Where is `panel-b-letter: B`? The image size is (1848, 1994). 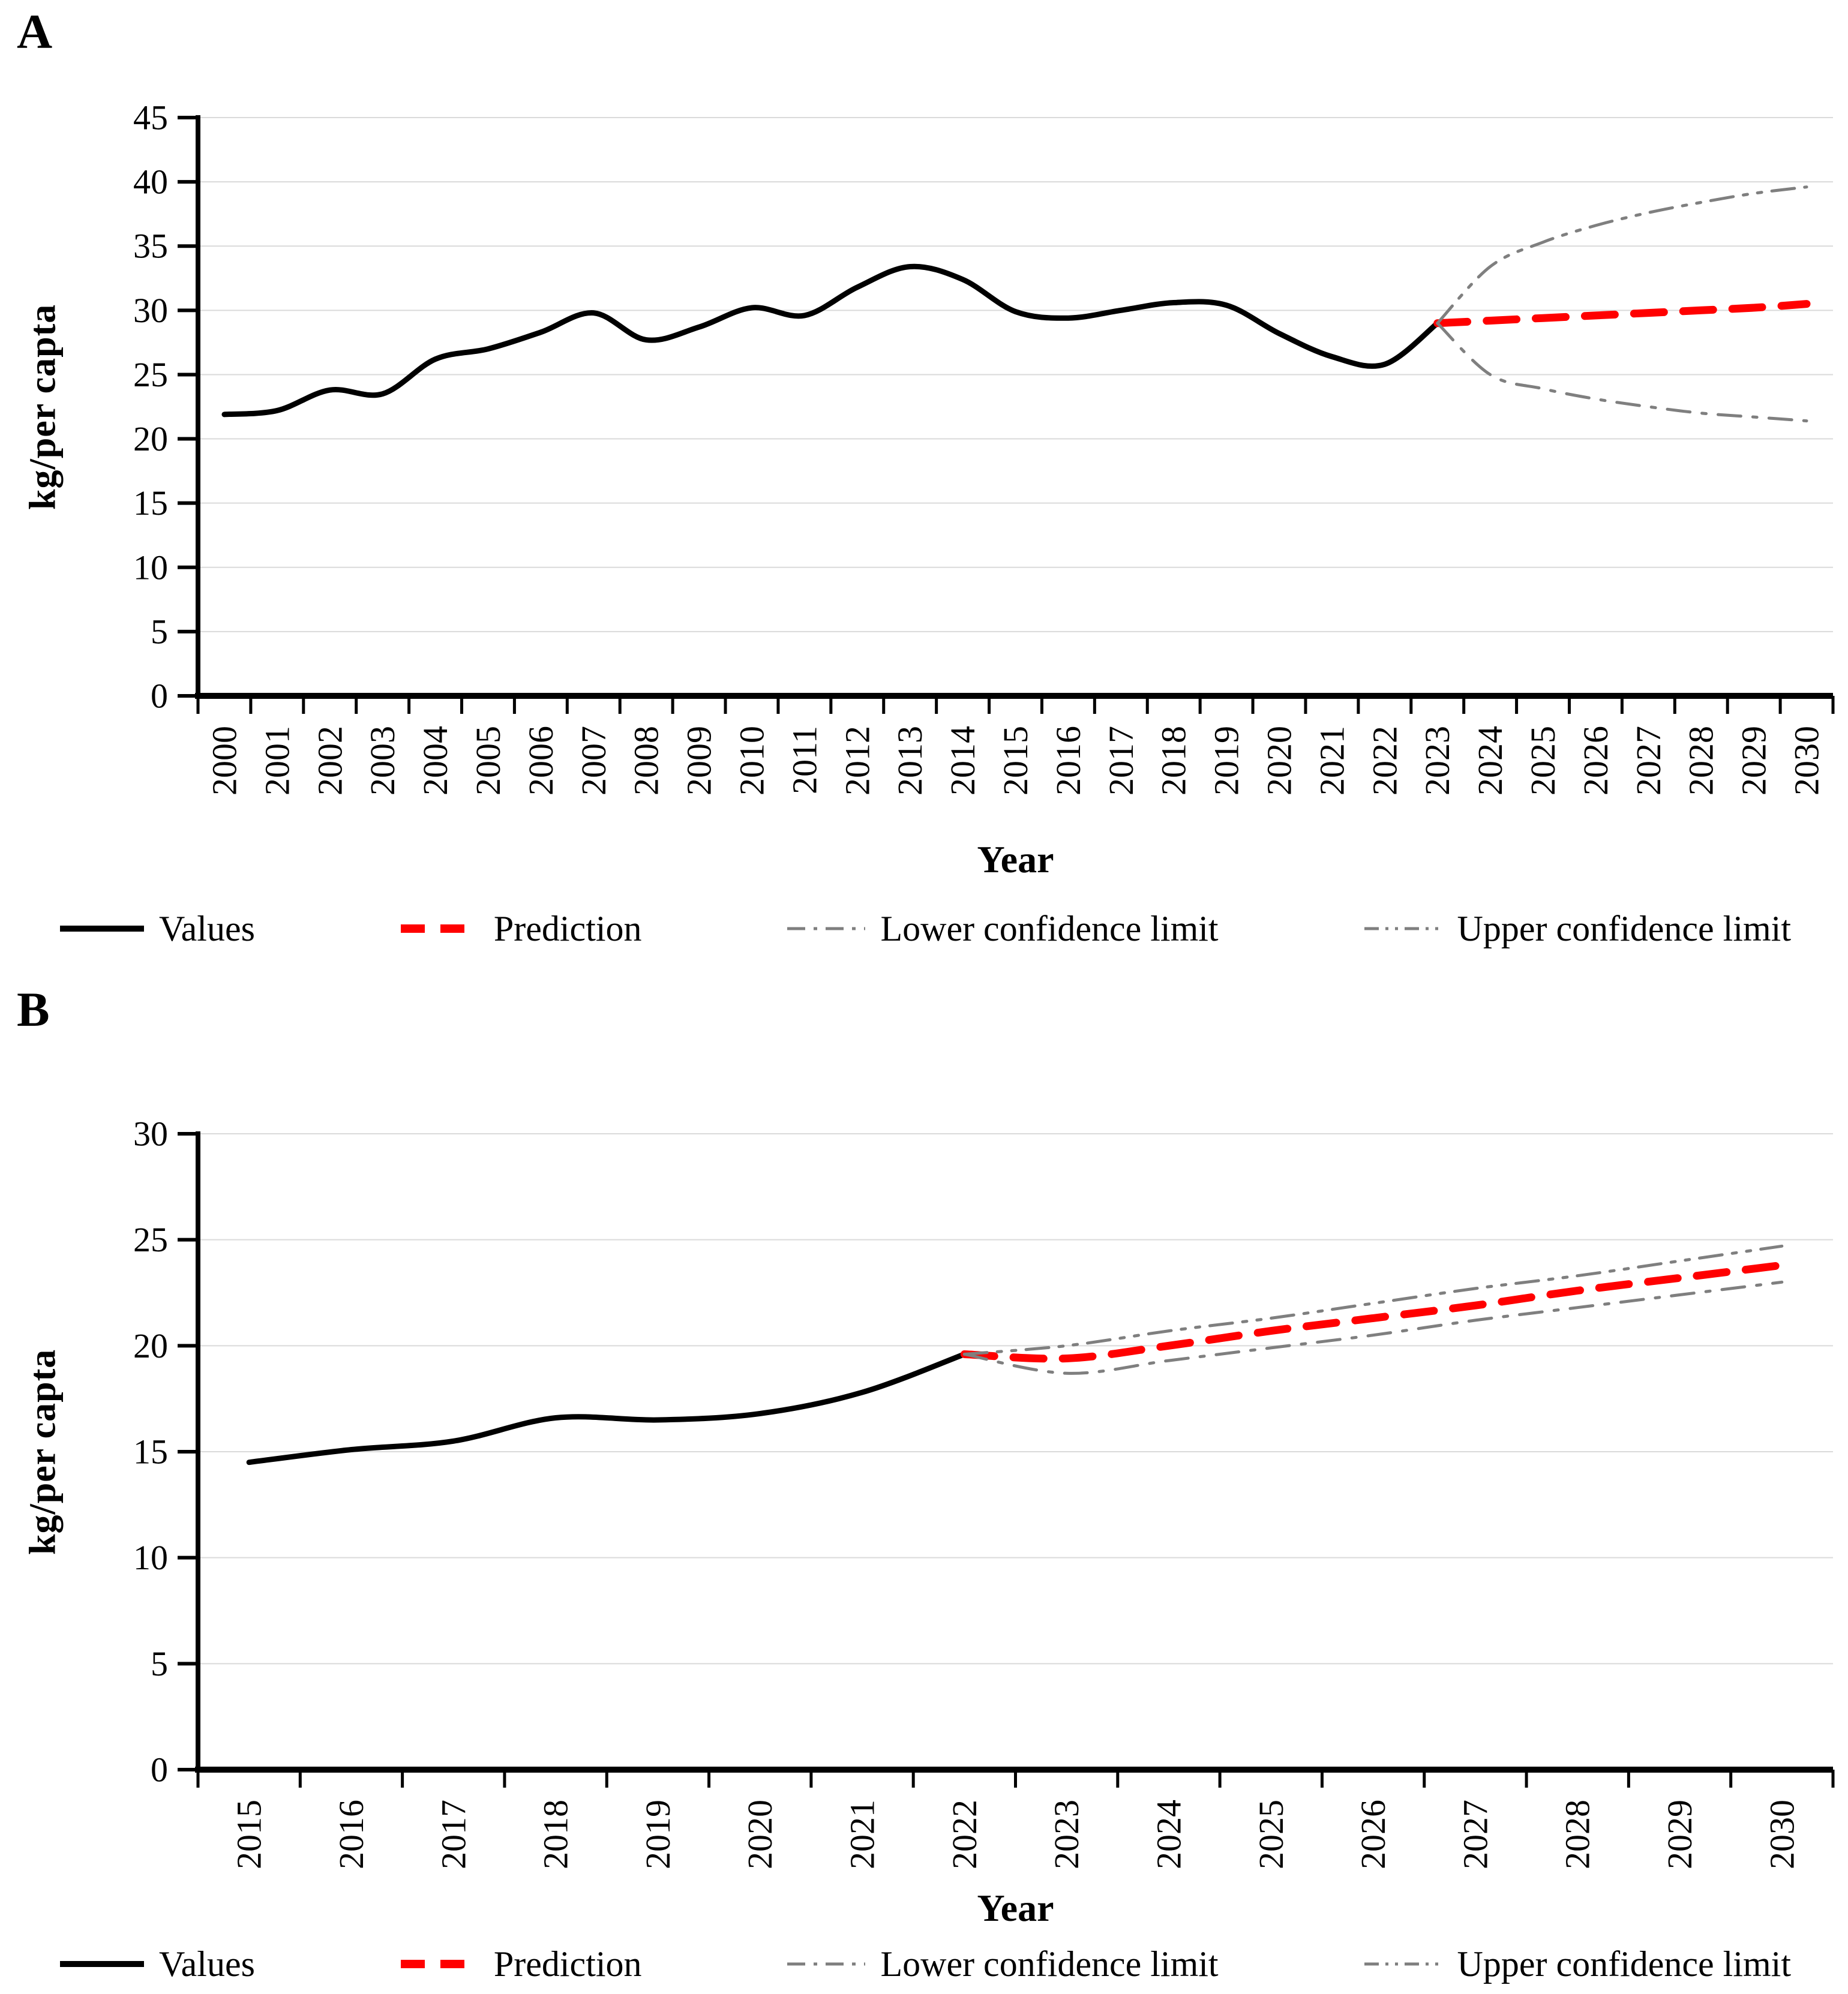
panel-b-letter: B is located at coordinates (33, 1009).